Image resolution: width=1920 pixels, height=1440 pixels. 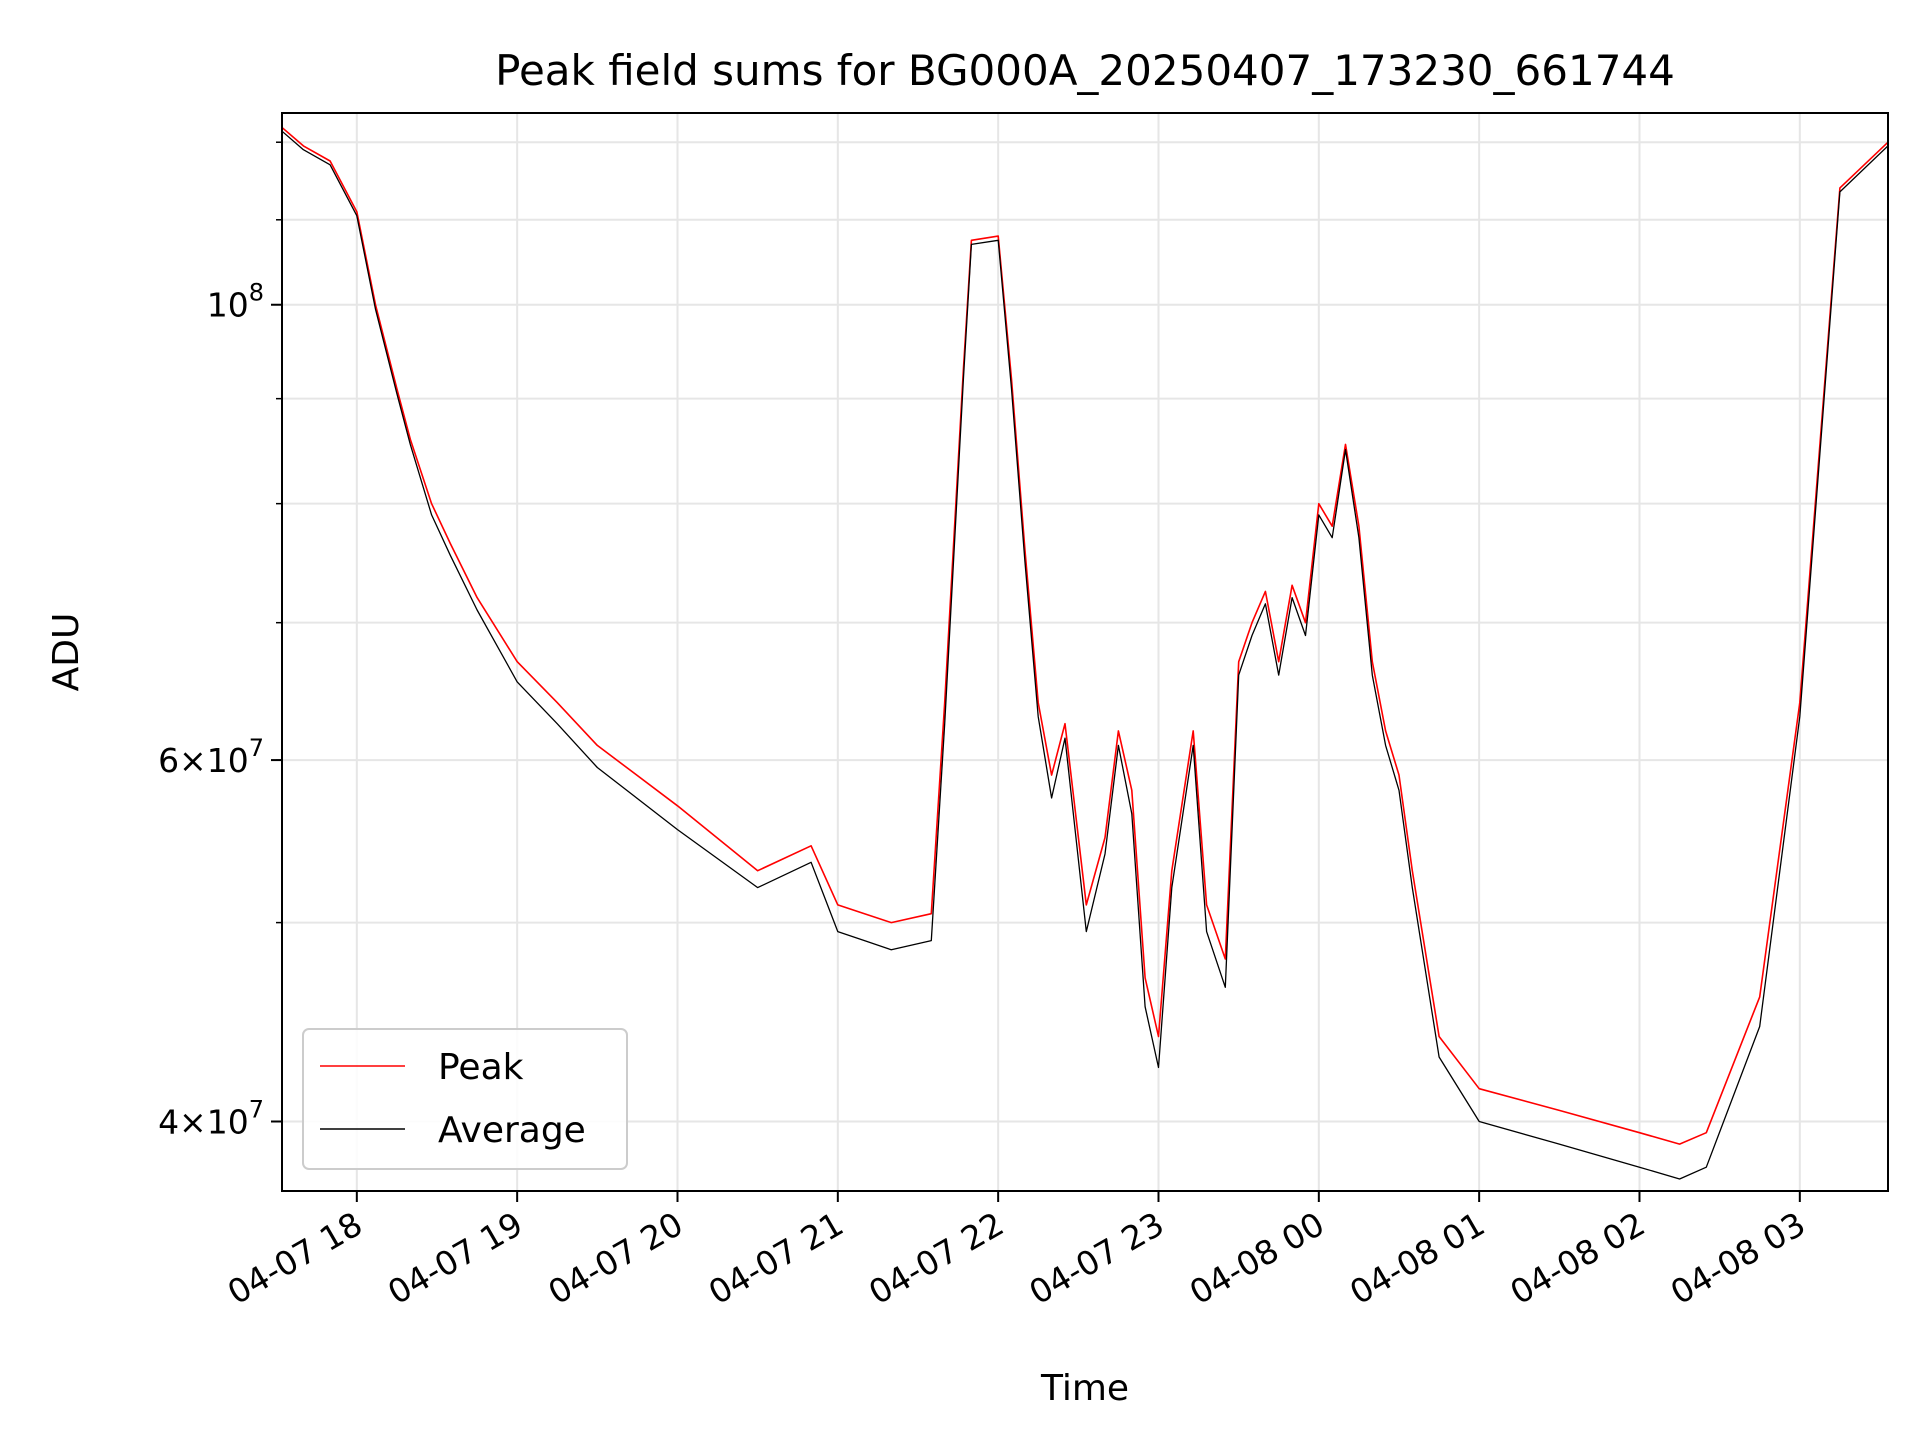 I want to click on y-tick-label: 6×10⁷, so click(x=211, y=757).